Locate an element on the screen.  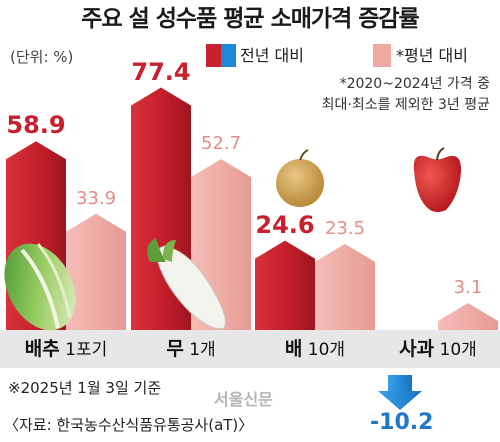
value-label-avg-1: 52.7 is located at coordinates (221, 144).